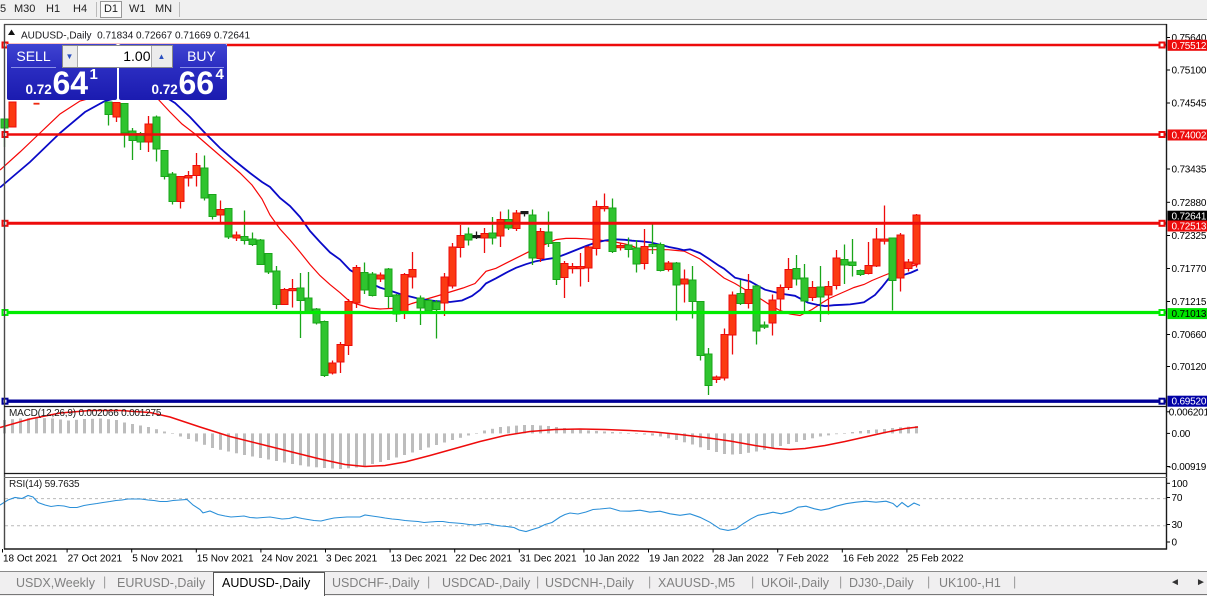  What do you see at coordinates (1189, 71) in the screenshot?
I see `svg-text: 0.75100` at bounding box center [1189, 71].